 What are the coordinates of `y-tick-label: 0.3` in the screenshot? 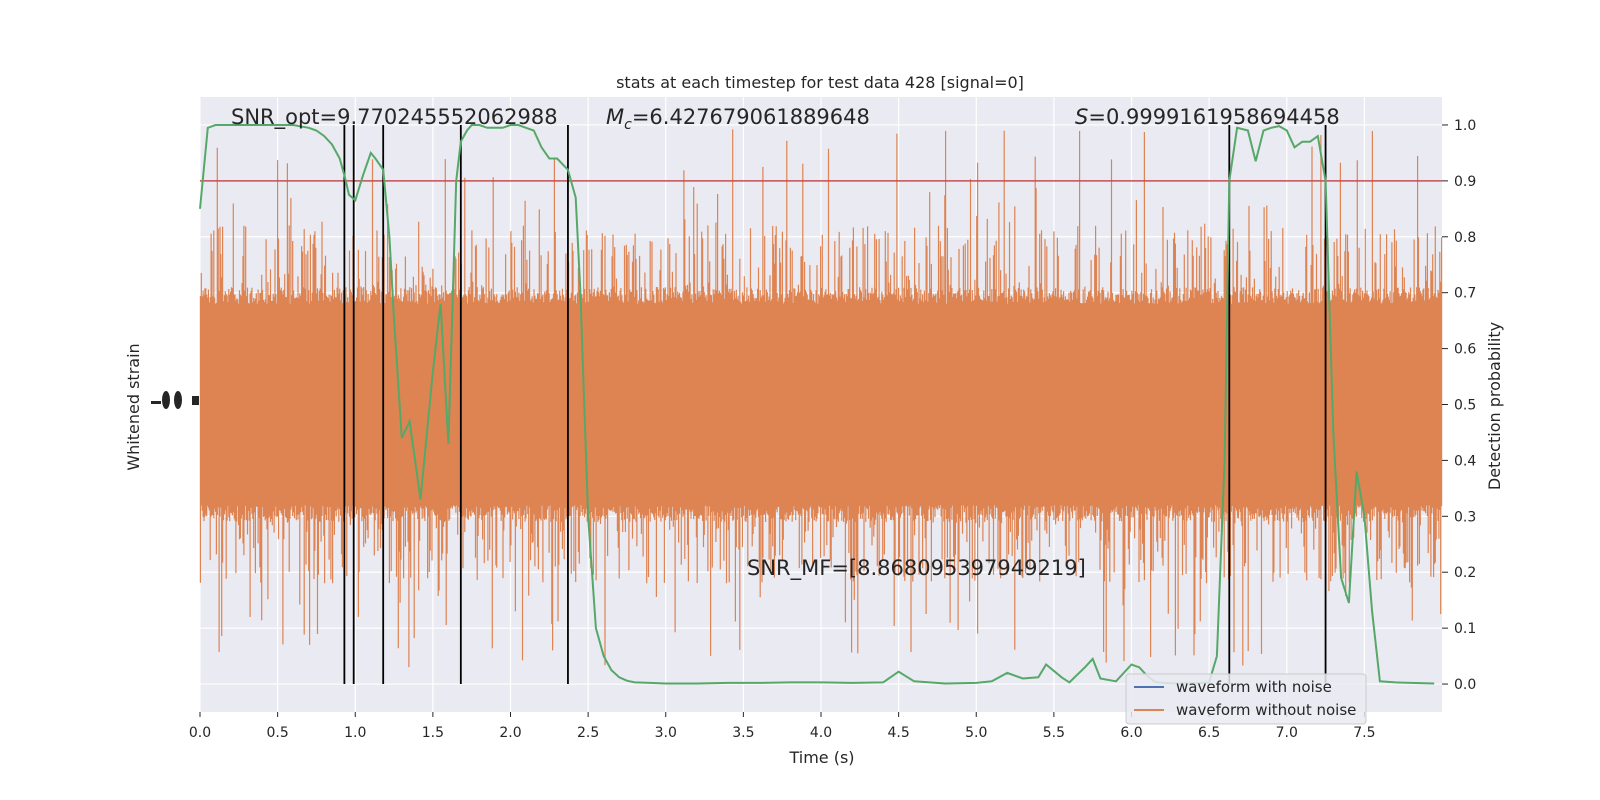 It's located at (1465, 517).